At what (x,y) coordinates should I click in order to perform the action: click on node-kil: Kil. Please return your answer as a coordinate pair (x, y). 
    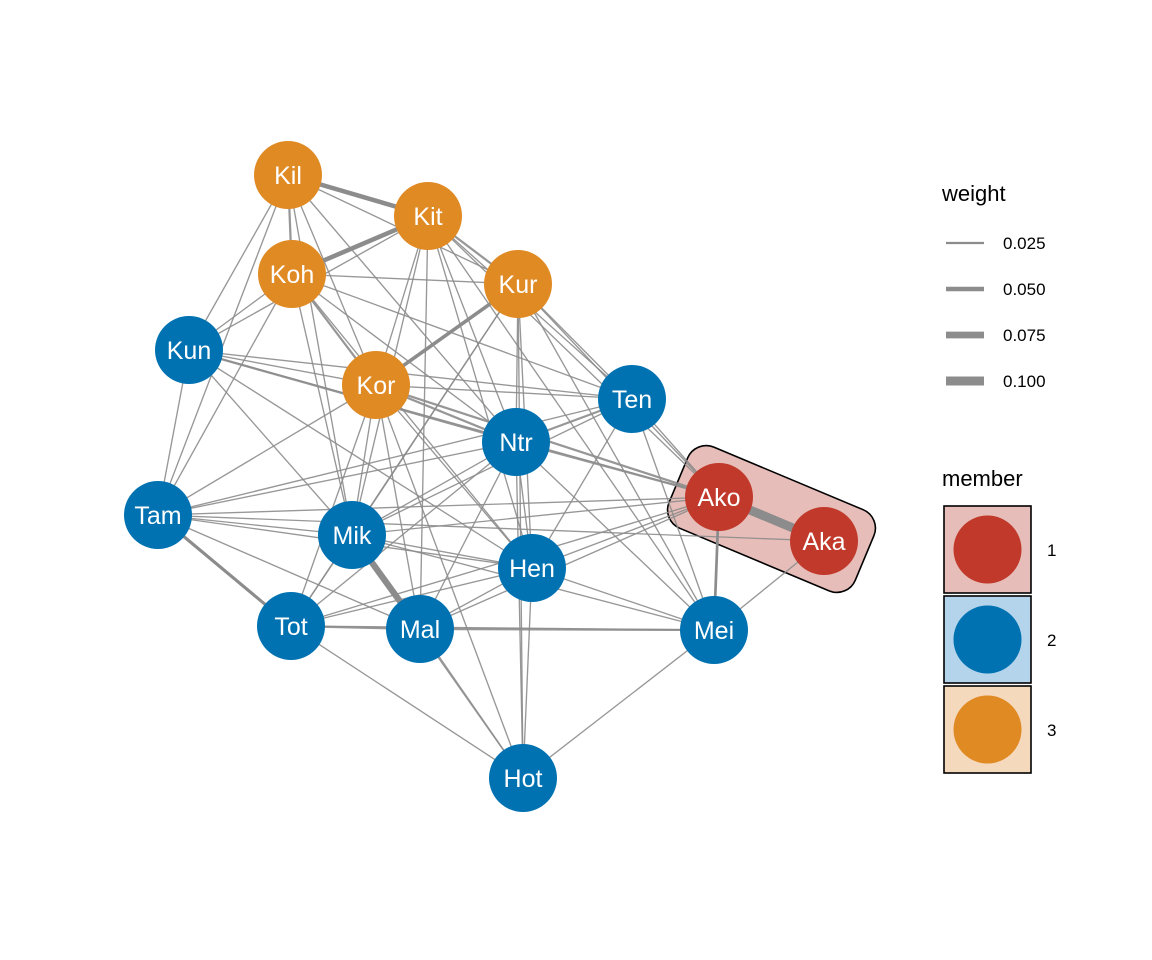
    Looking at the image, I should click on (288, 175).